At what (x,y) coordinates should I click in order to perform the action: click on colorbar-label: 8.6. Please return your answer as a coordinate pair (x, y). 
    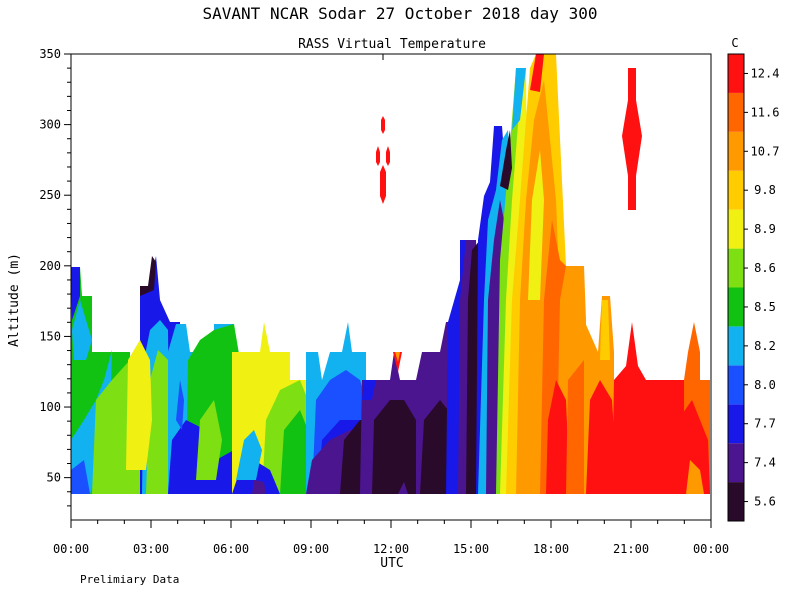
    Looking at the image, I should click on (765, 268).